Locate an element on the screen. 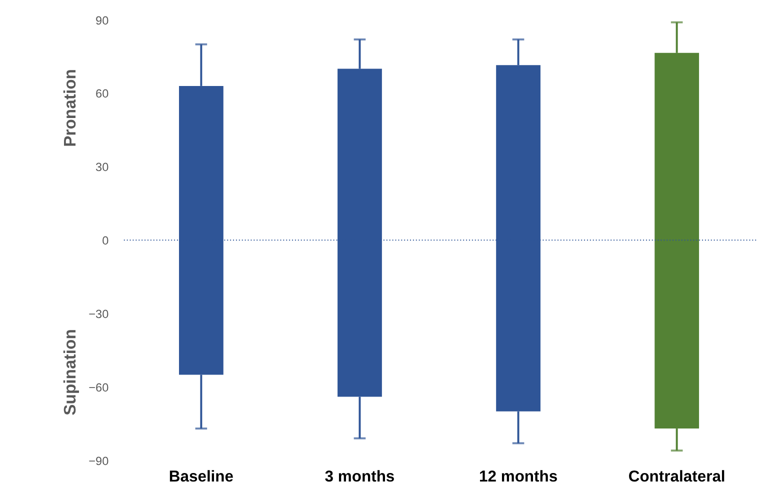 This screenshot has width=762, height=490. x-tick-label: 12 months is located at coordinates (518, 477).